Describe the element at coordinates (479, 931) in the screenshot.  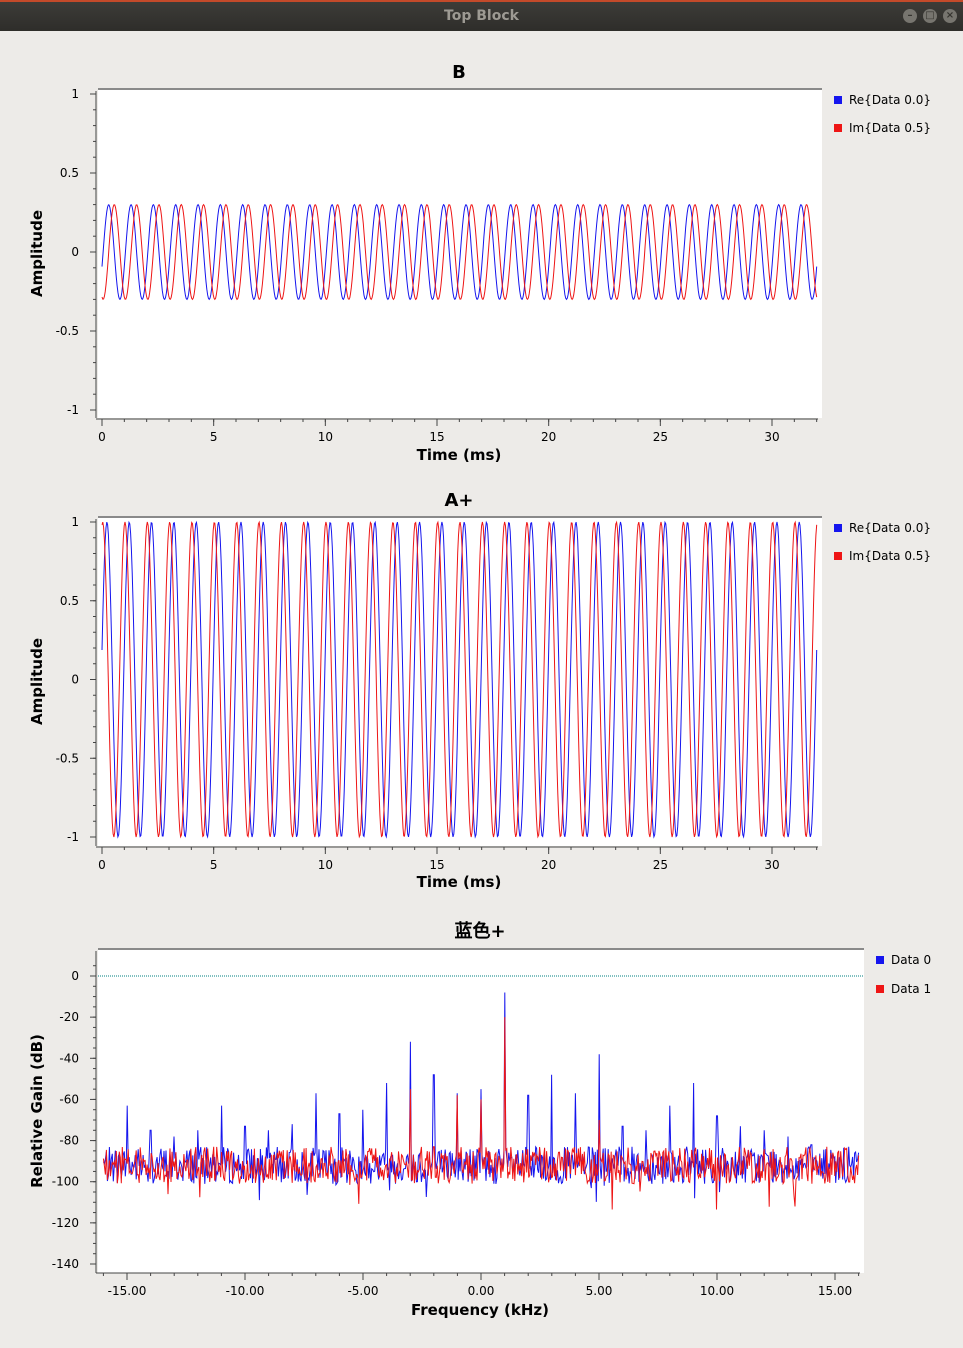
I see `chart-title: 蓝色+` at that location.